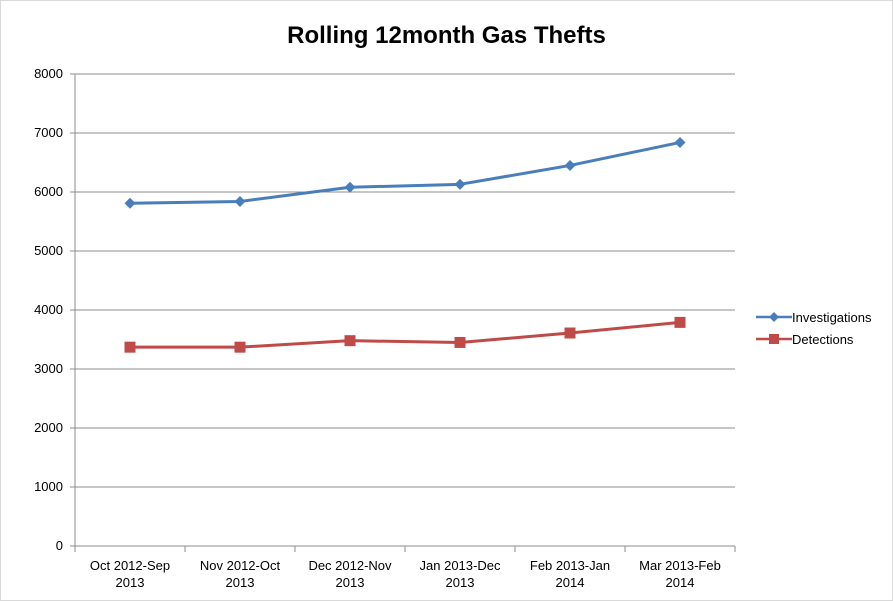 The width and height of the screenshot is (893, 601). Describe the element at coordinates (774, 339) in the screenshot. I see `legend-swatch-detections` at that location.